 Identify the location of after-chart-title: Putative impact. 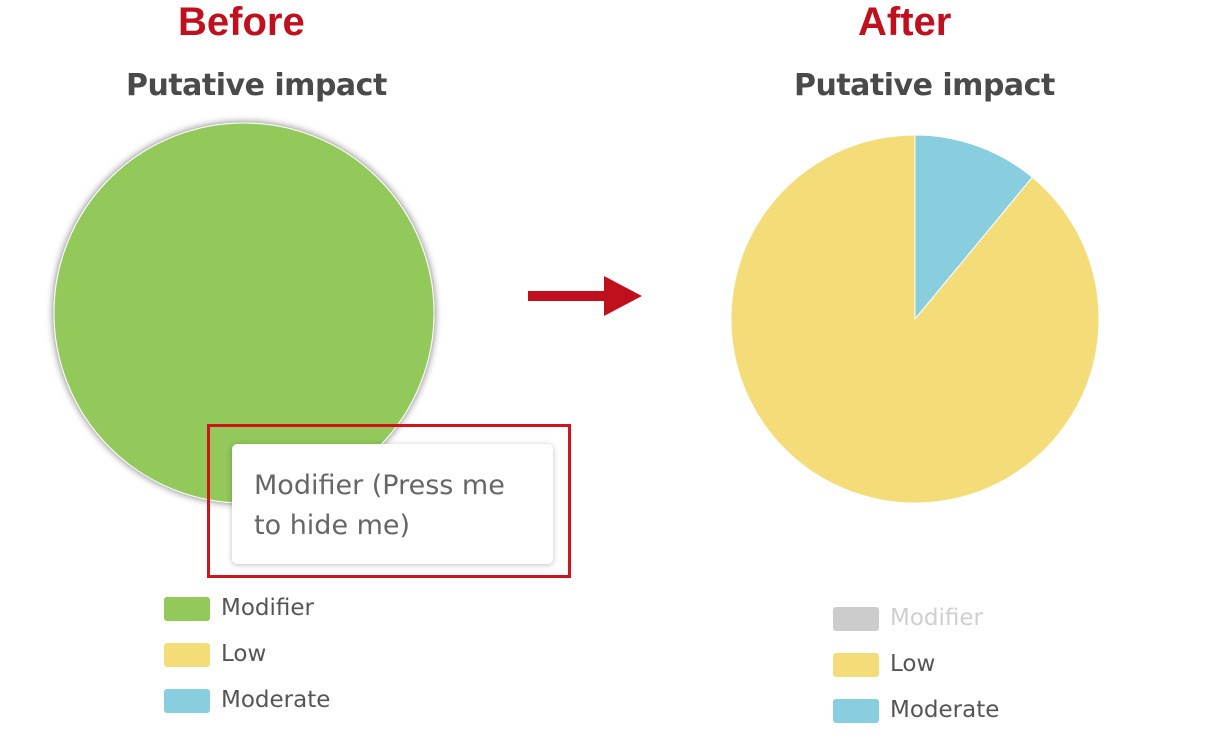
(924, 85).